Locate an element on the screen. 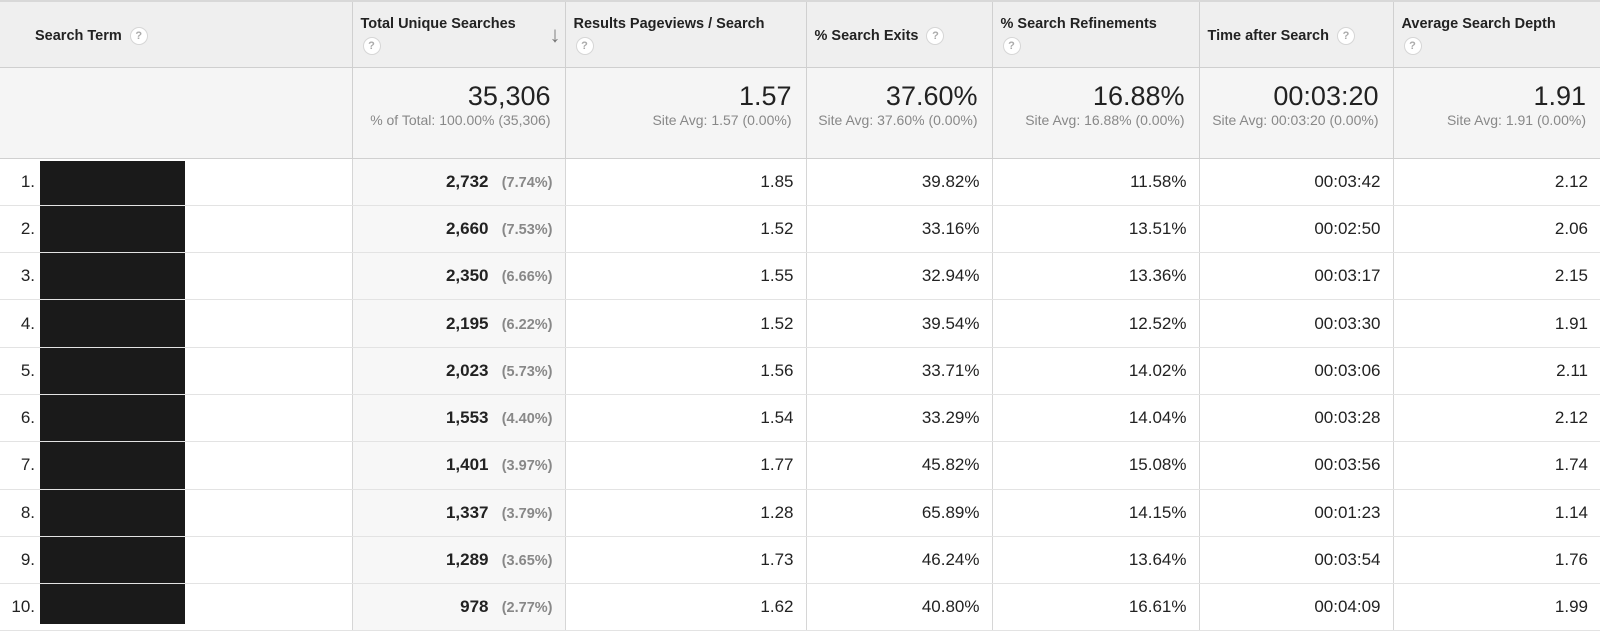  pageviews-per-search-cell: 1.52 is located at coordinates (685, 323).